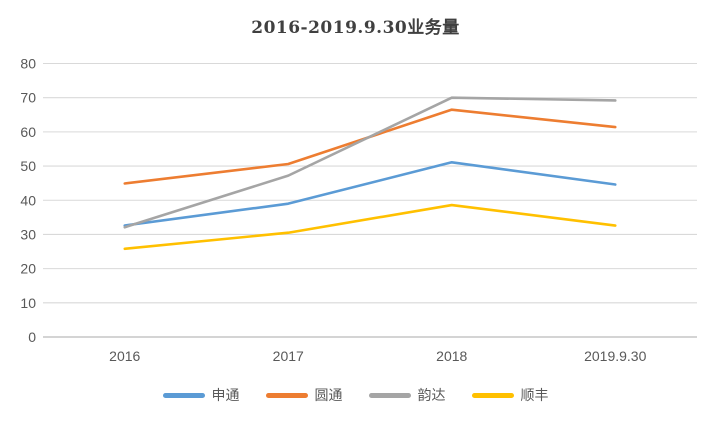  What do you see at coordinates (355, 28) in the screenshot?
I see `chart-title: 2016-2019.9.30业务量` at bounding box center [355, 28].